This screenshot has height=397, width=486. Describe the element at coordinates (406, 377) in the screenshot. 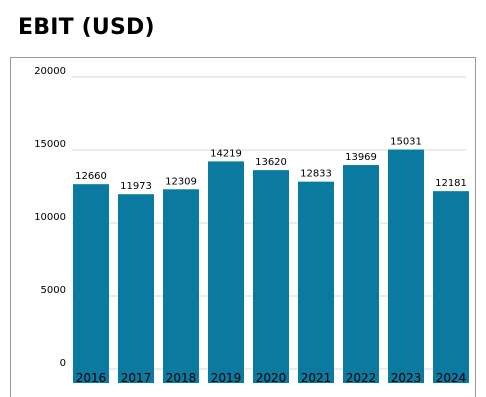

I see `x-tick-label: 2023` at that location.